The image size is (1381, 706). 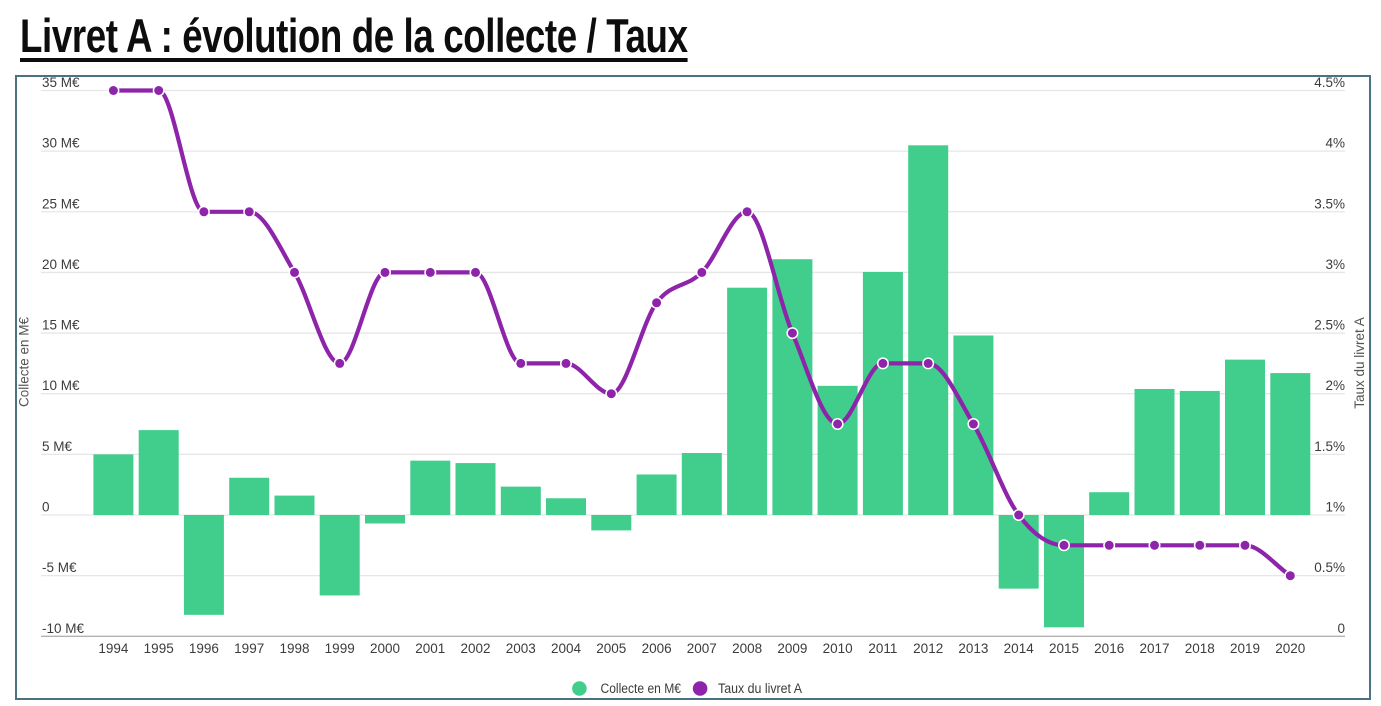 I want to click on svg-text: 35 M€, so click(x=61, y=82).